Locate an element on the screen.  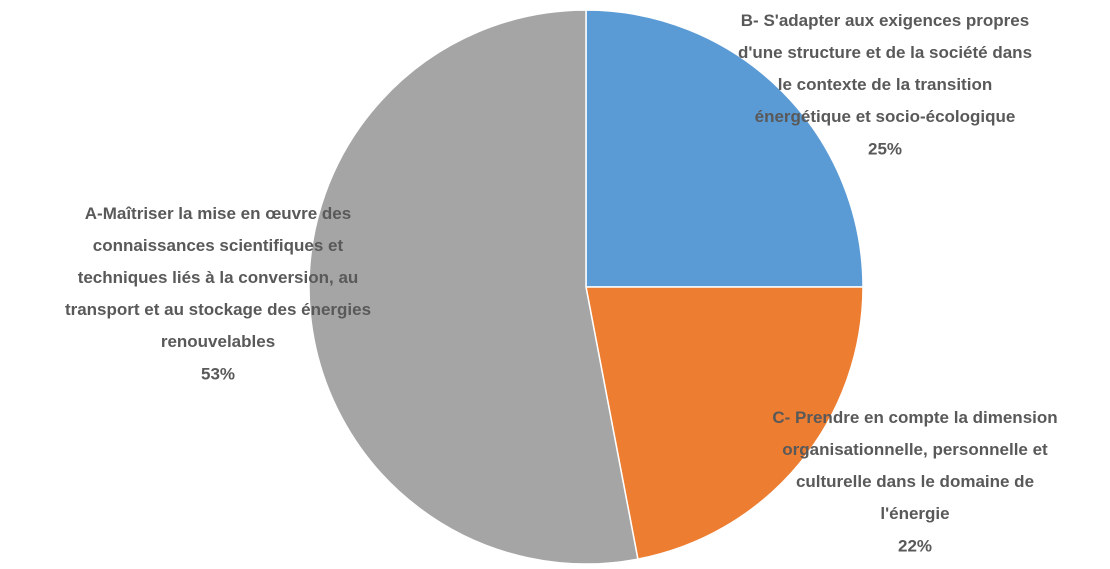
label-line: B- S'adapter aux exigences propres is located at coordinates (885, 20).